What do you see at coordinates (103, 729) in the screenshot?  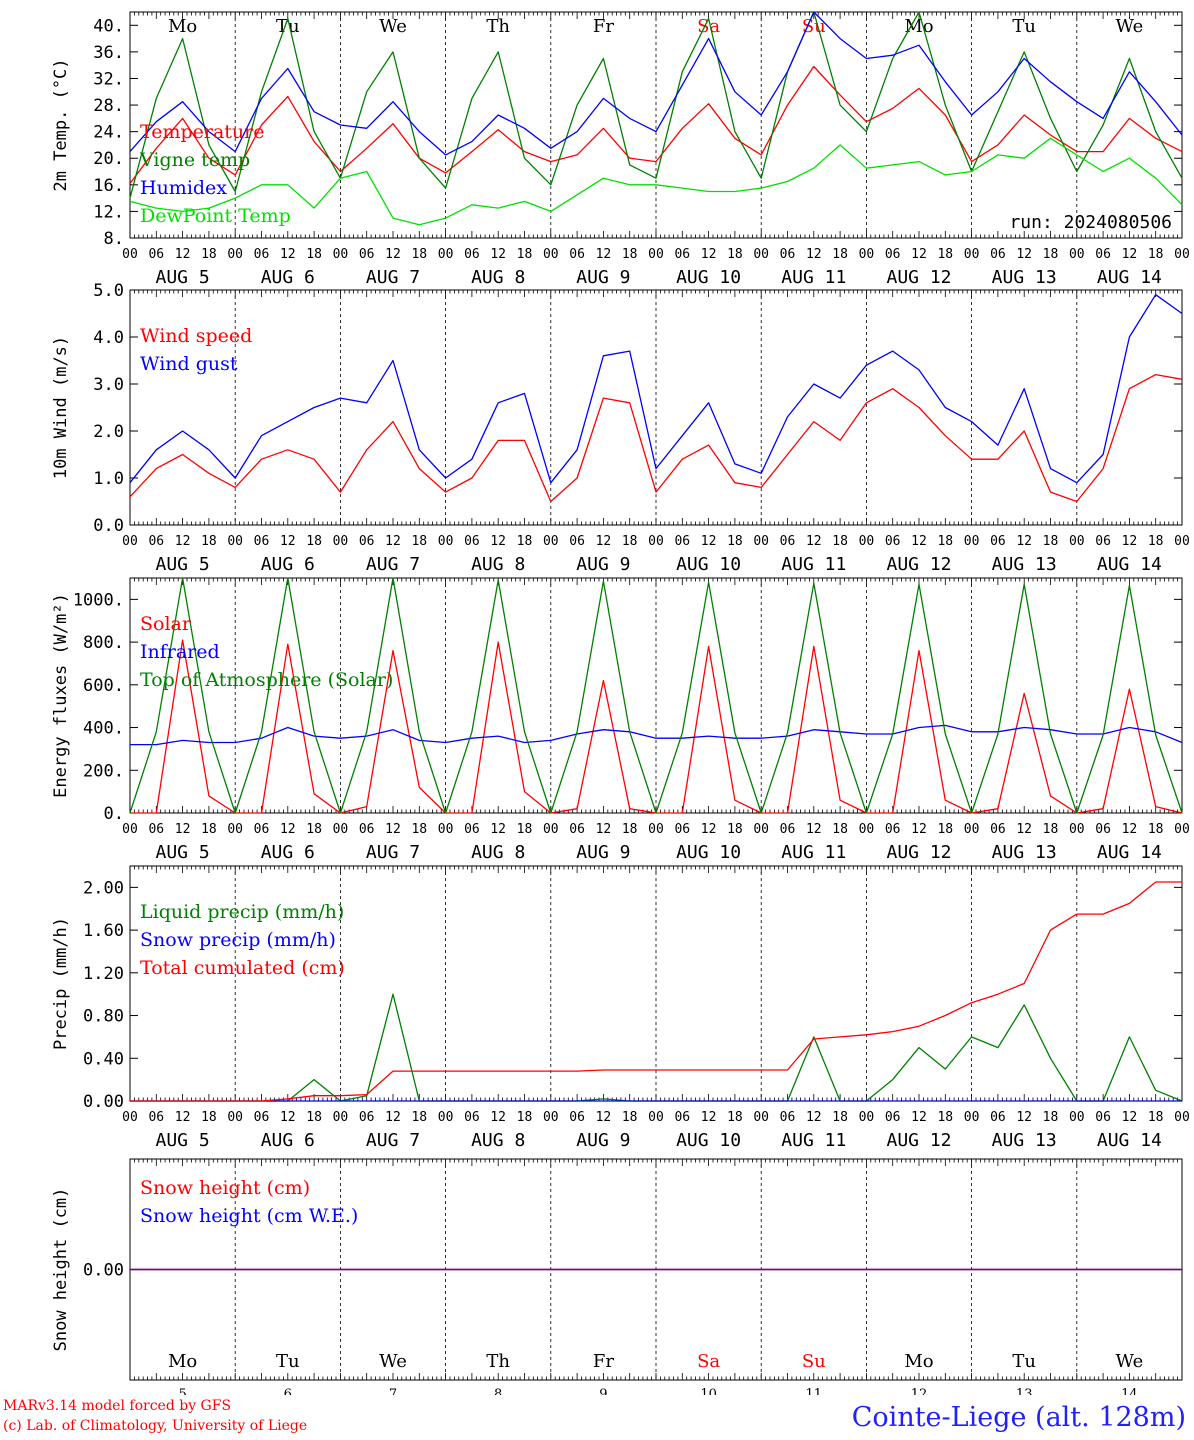 I see `panel-3-y-tick-label: 400.` at bounding box center [103, 729].